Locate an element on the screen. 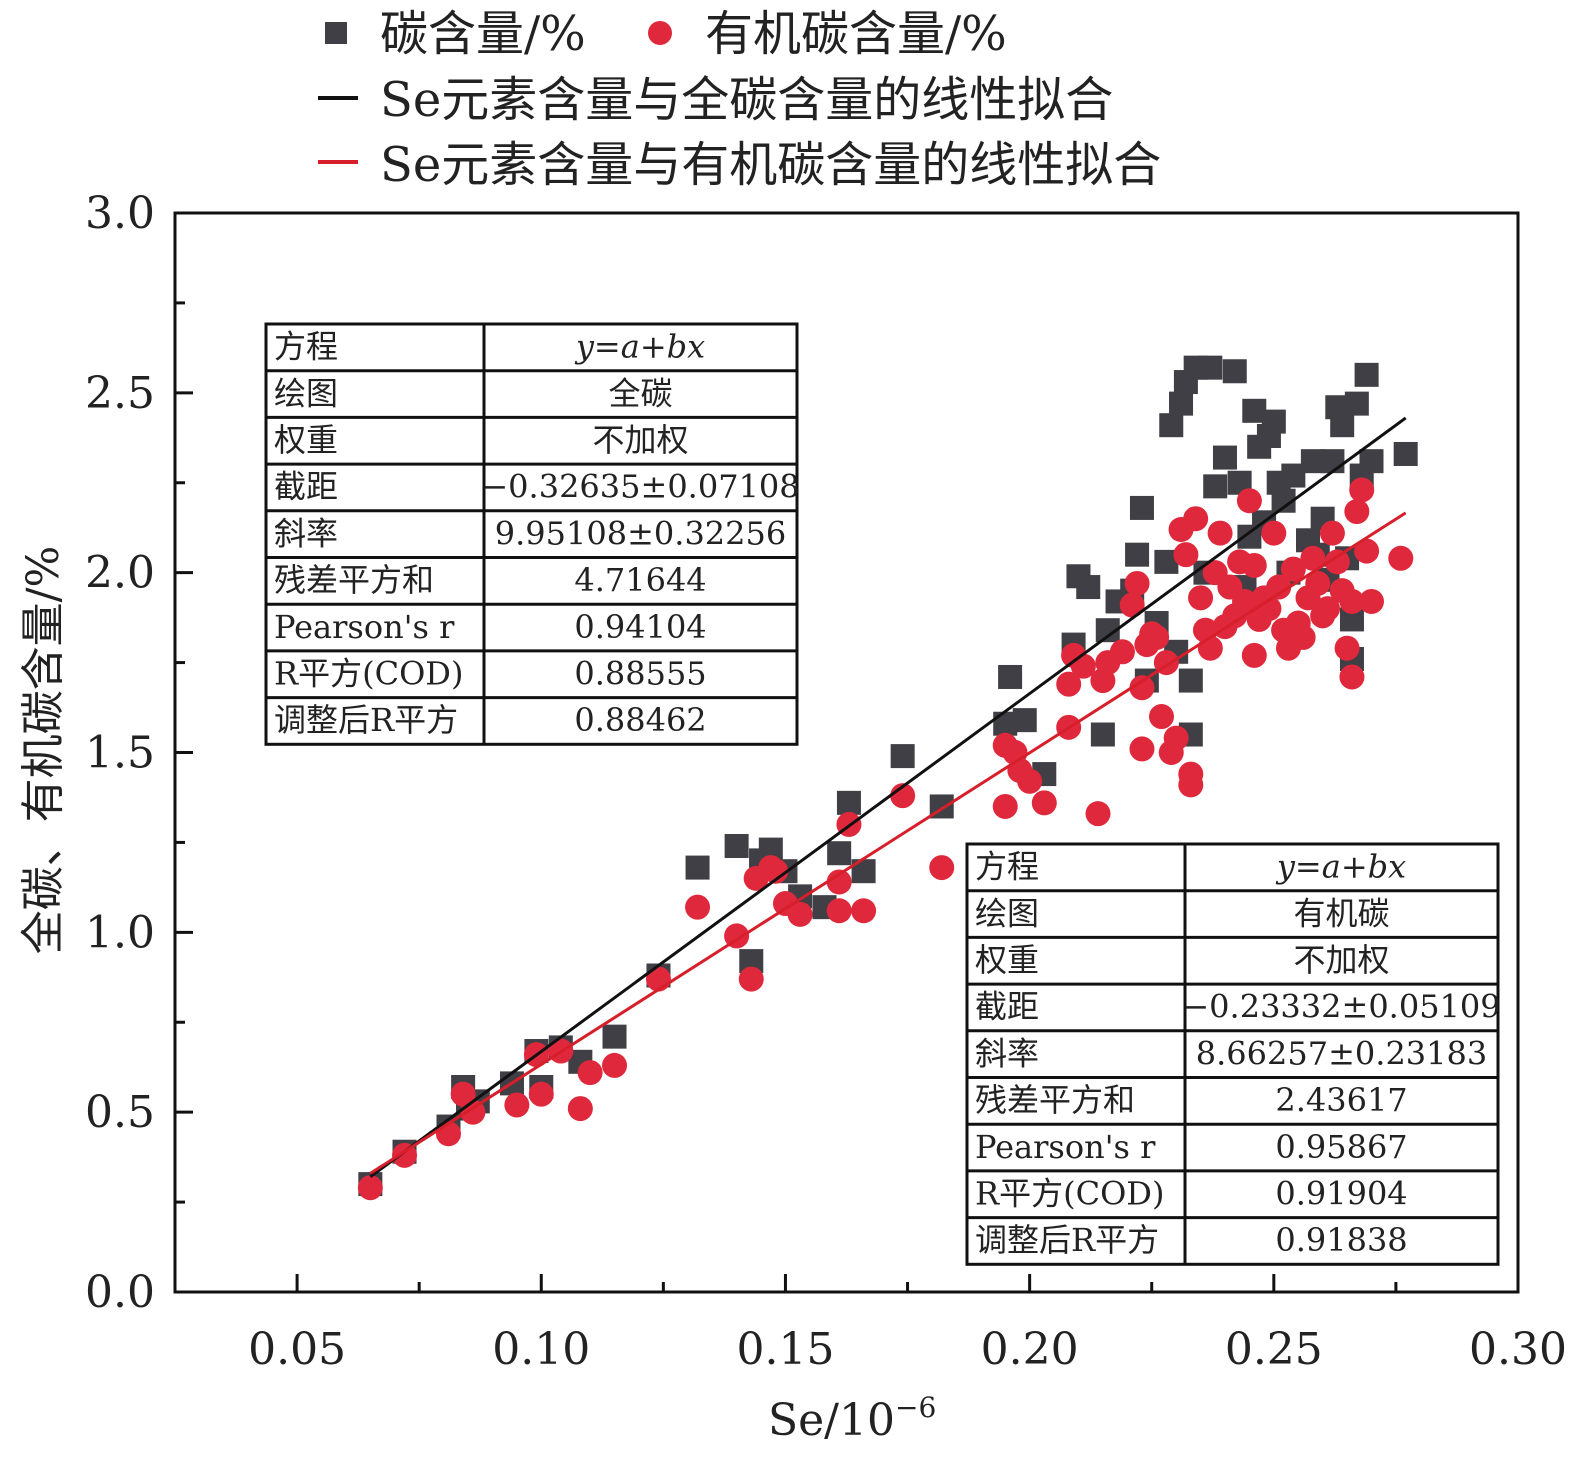  table-value-cell: 0.91904 is located at coordinates (1341, 1194).